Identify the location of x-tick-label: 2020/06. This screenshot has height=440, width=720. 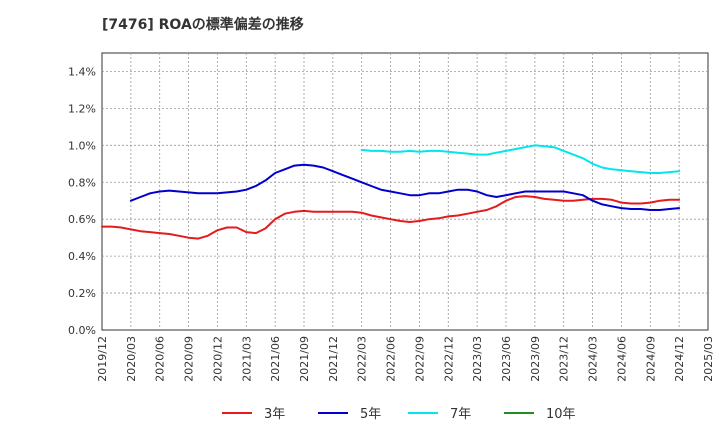
(160, 359).